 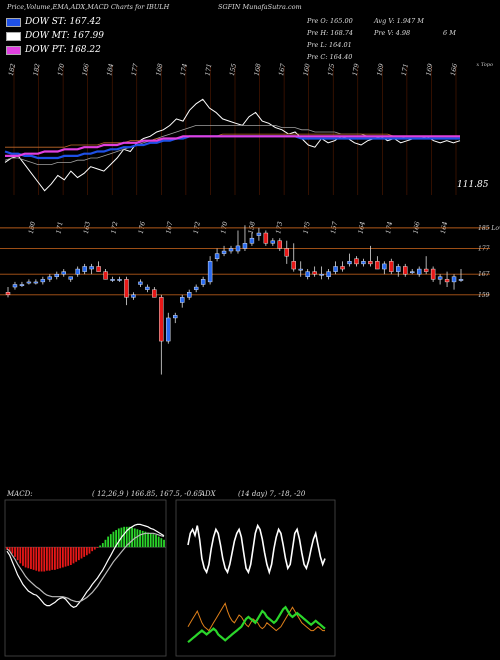 What do you see at coordinates (13, 50) in the screenshot?
I see `legend-swatch` at bounding box center [13, 50].